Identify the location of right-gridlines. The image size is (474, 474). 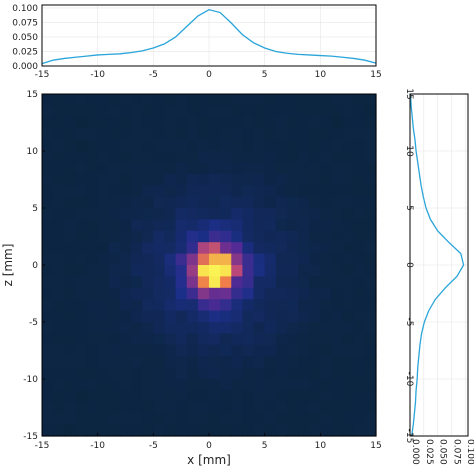
(438, 265).